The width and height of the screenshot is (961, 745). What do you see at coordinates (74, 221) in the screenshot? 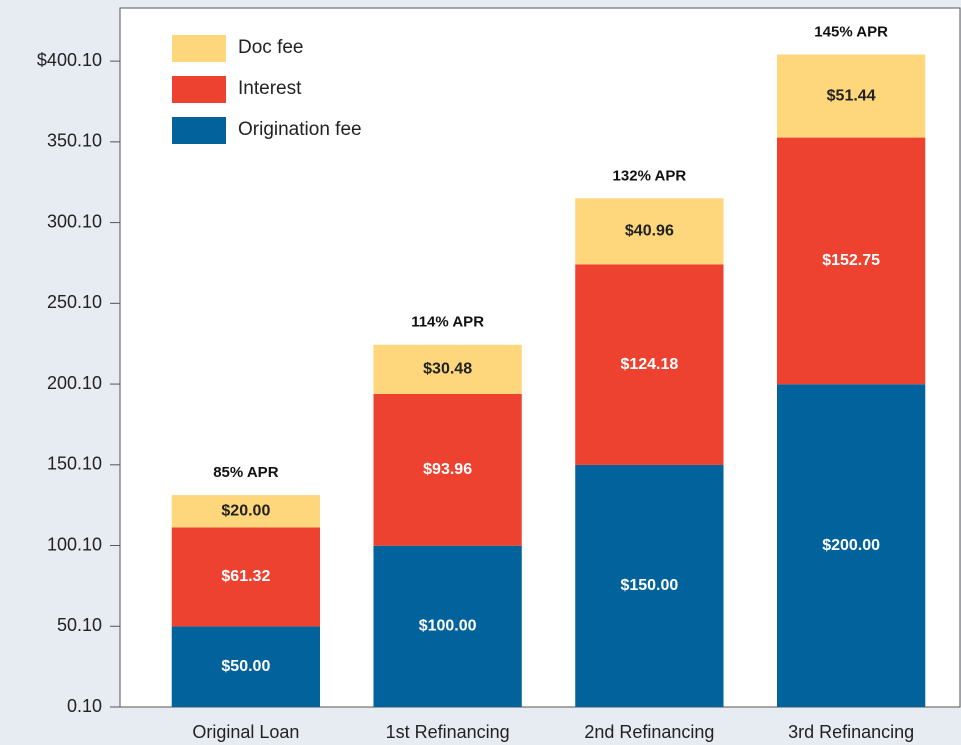
I see `y-tick-label: 300.10` at bounding box center [74, 221].